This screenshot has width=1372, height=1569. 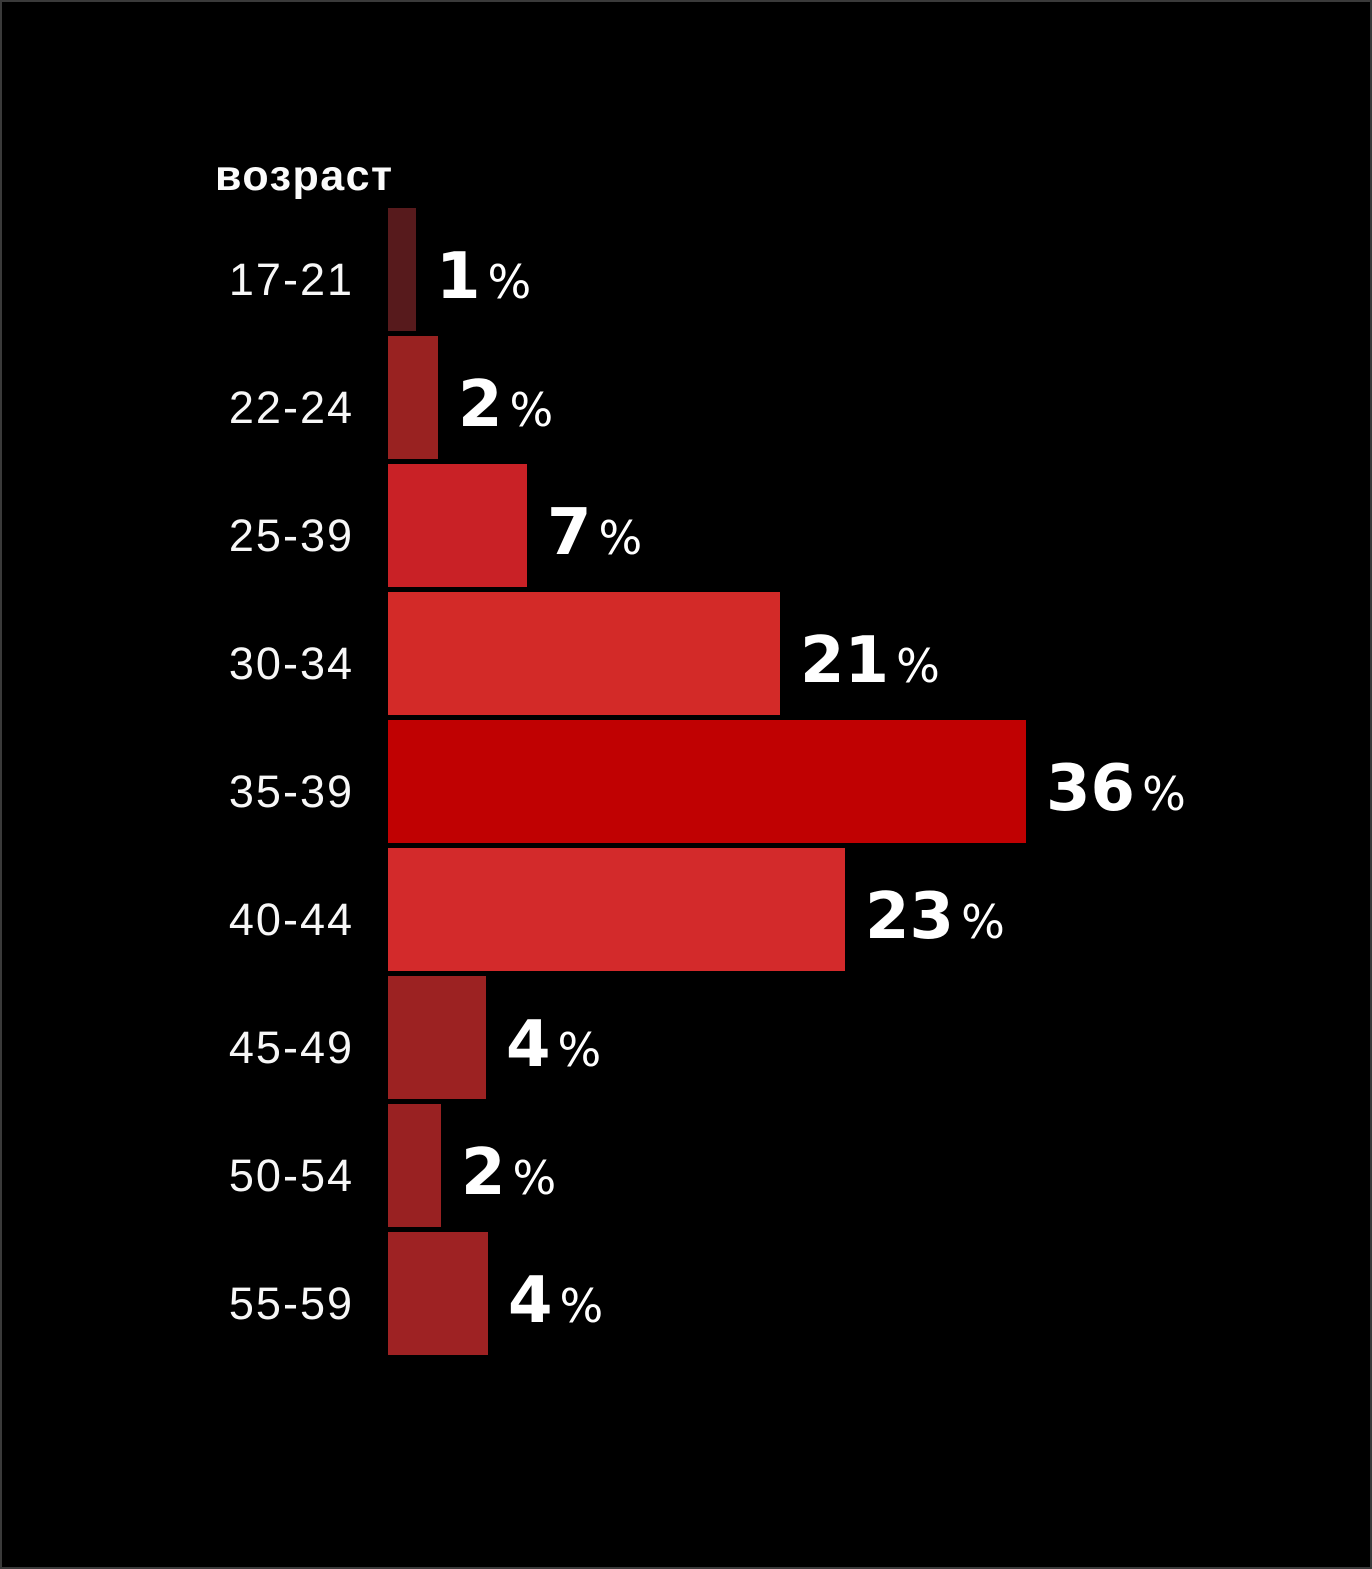 I want to click on value-number: 23, so click(x=910, y=916).